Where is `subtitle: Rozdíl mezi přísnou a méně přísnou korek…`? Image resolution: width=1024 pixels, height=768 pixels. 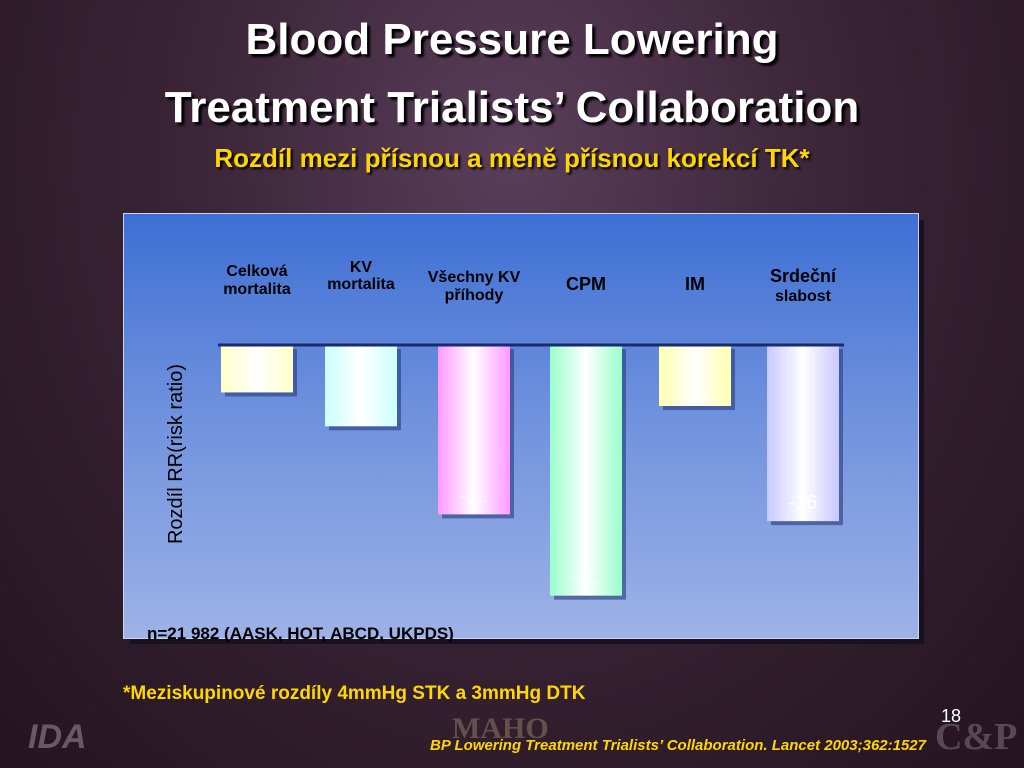
subtitle: Rozdíl mezi přísnou a méně přísnou korek… is located at coordinates (512, 158).